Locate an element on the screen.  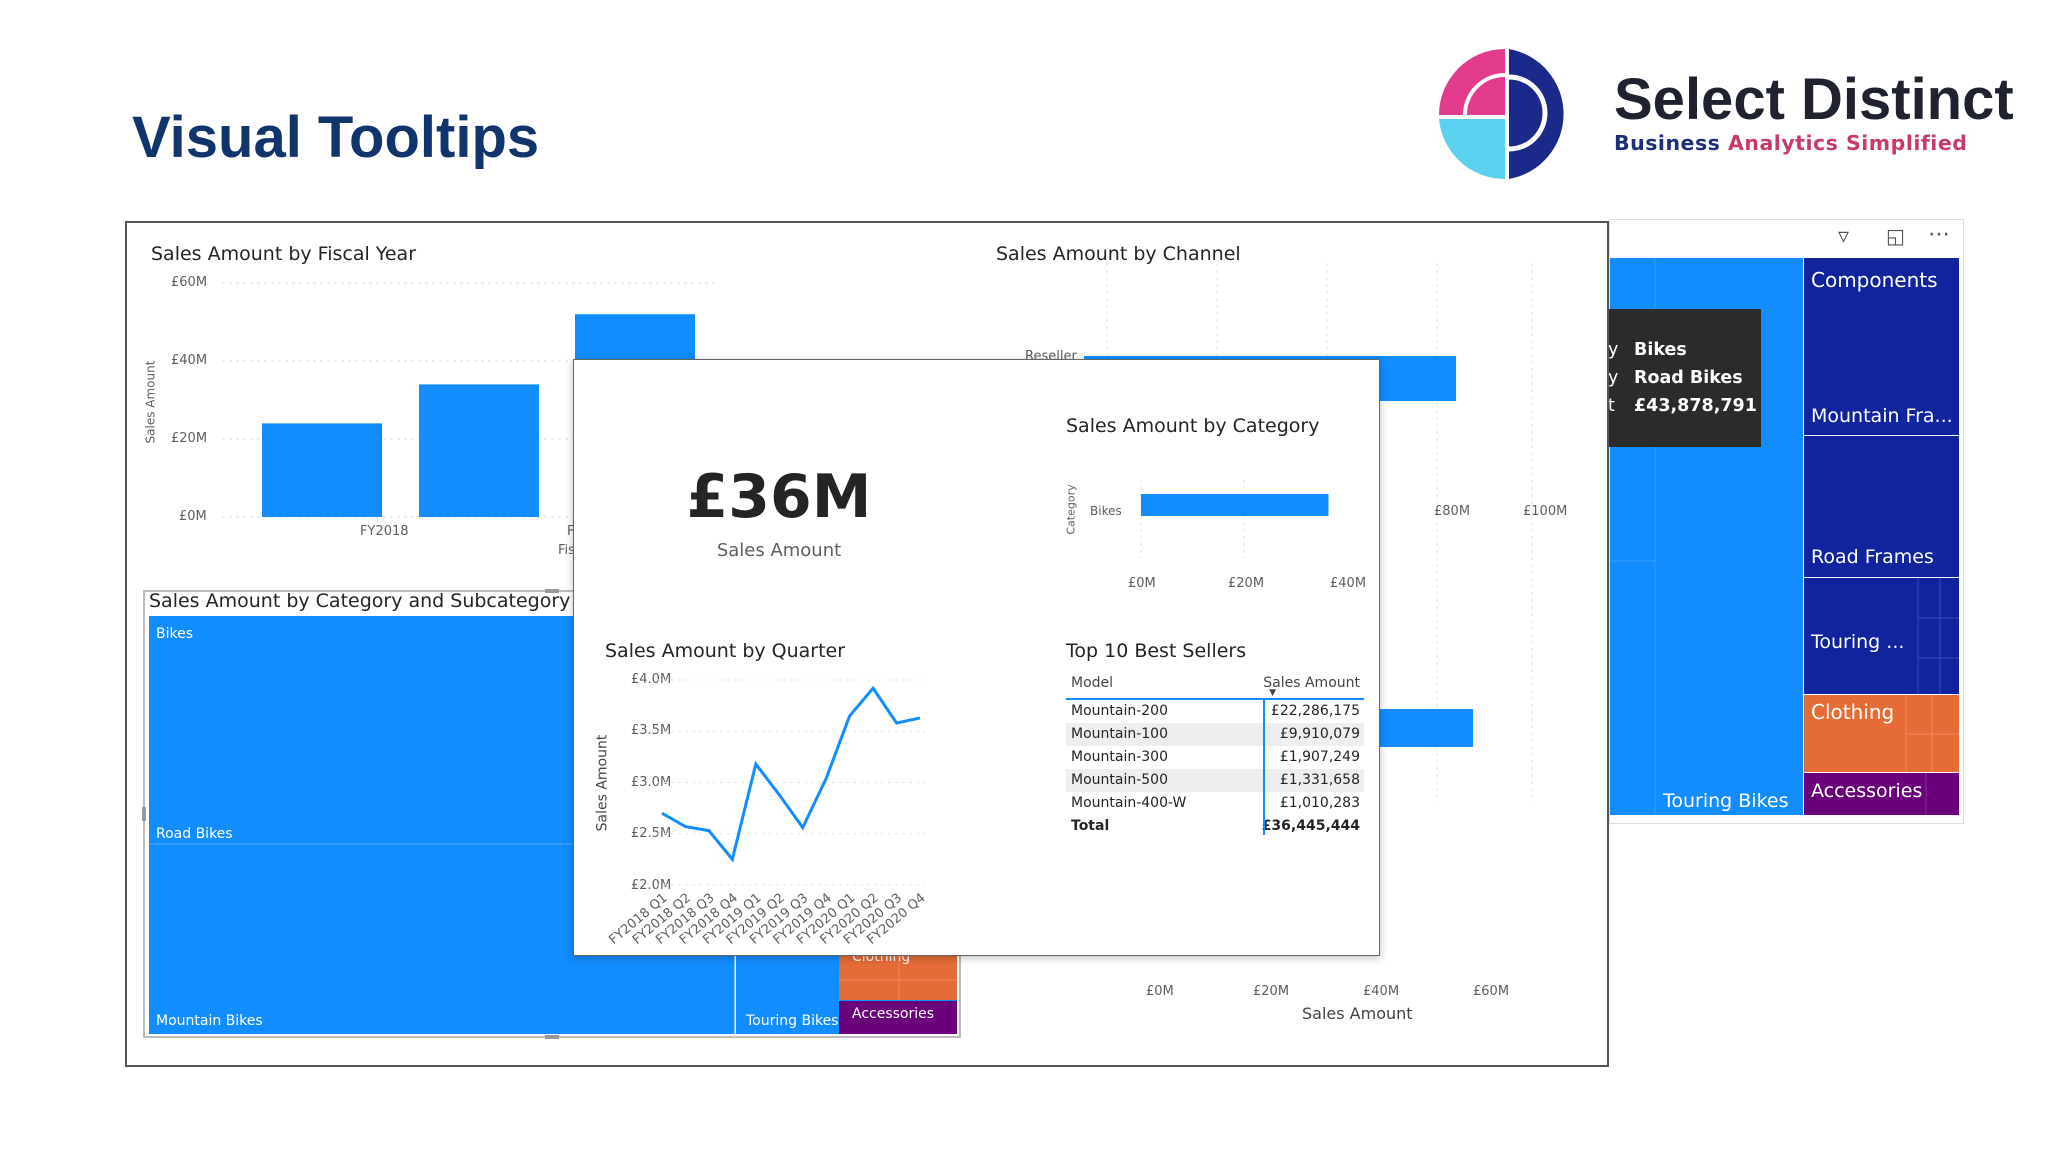
fiscal-ytick-40: £40M is located at coordinates (189, 360).